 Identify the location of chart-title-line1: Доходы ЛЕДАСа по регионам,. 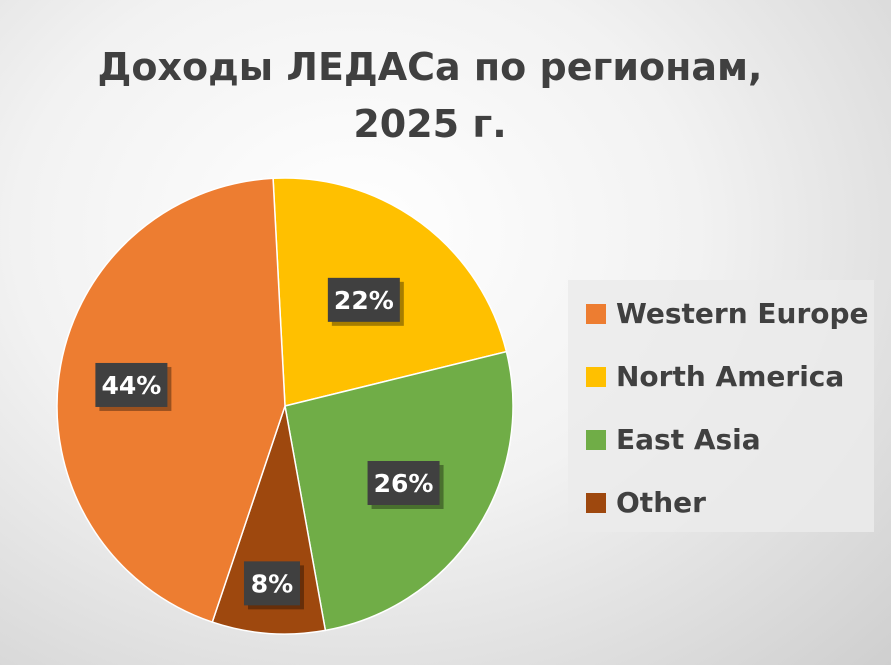
(430, 67).